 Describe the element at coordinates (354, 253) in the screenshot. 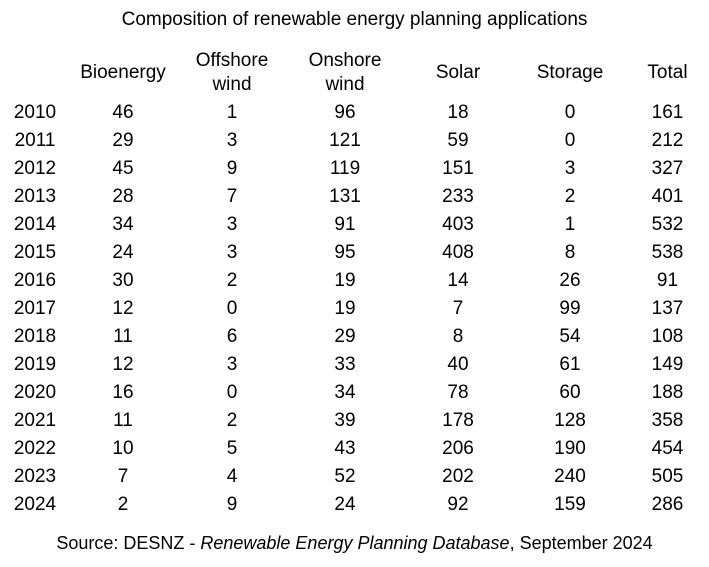

I see `table-row: 2015 24 3 95 408 8 538` at that location.